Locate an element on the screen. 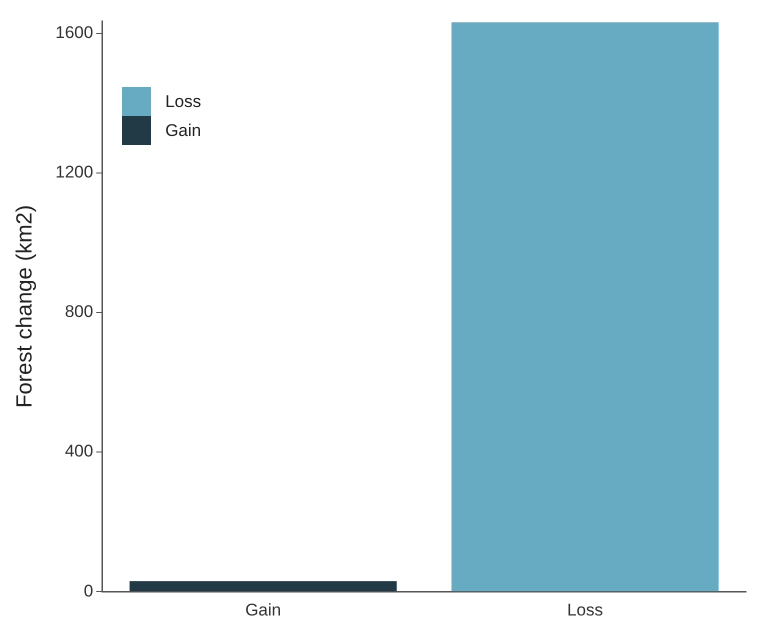 This screenshot has height=632, width=758. y-tick-label: 1600 is located at coordinates (74, 32).